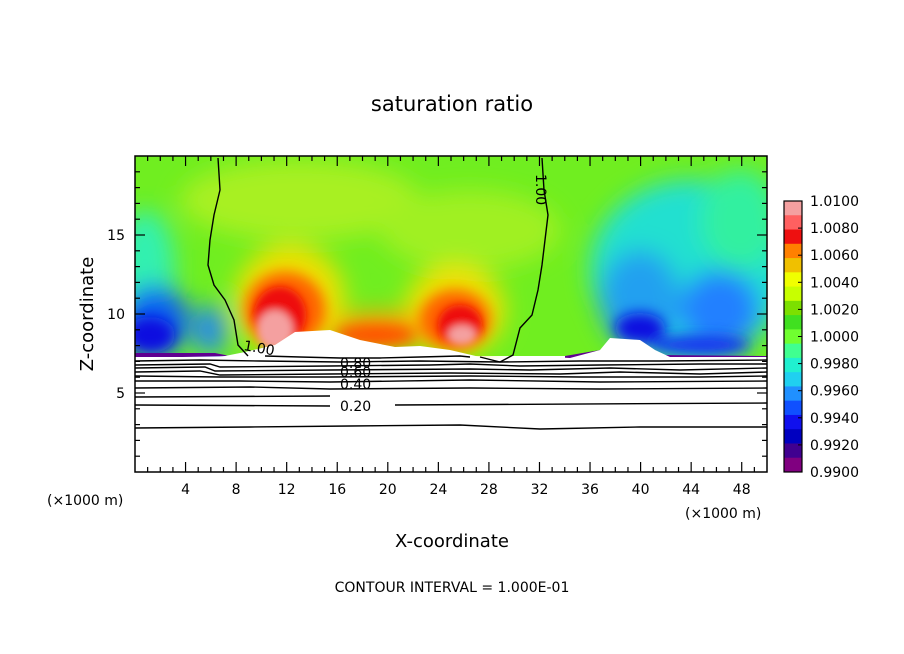  I want to click on x-tick-label: 48, so click(742, 490).